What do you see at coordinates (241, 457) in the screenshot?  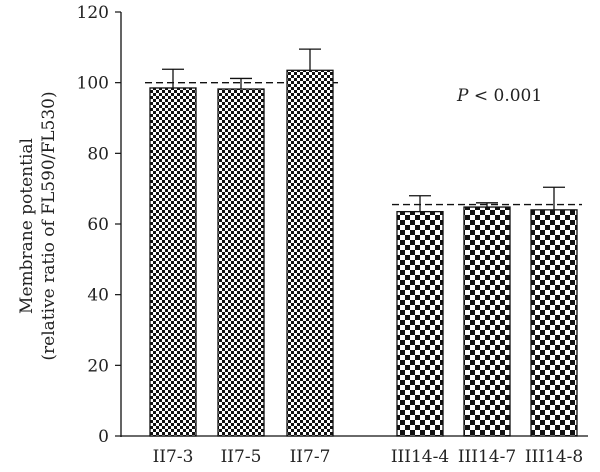 I see `x-tick-label-II7-5: II7-5` at bounding box center [241, 457].